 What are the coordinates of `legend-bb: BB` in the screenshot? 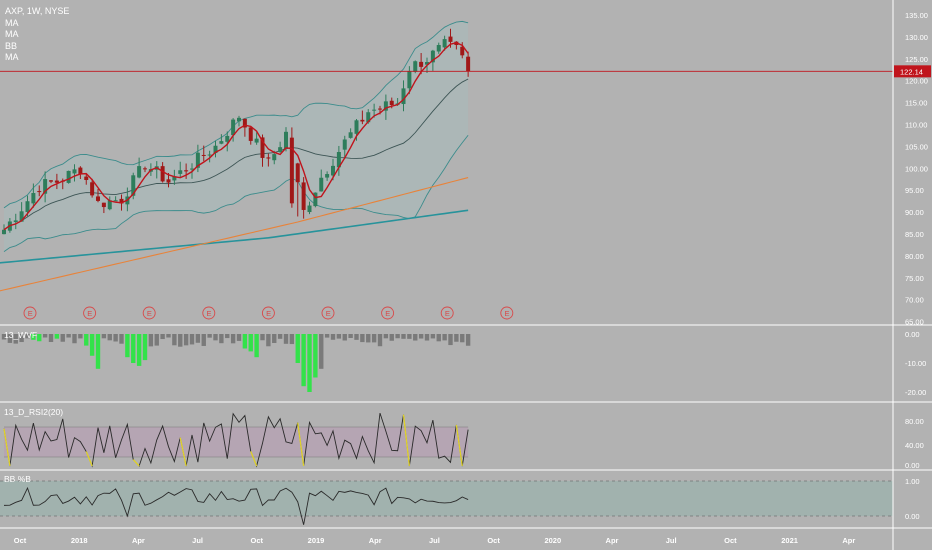 It's located at (11, 45).